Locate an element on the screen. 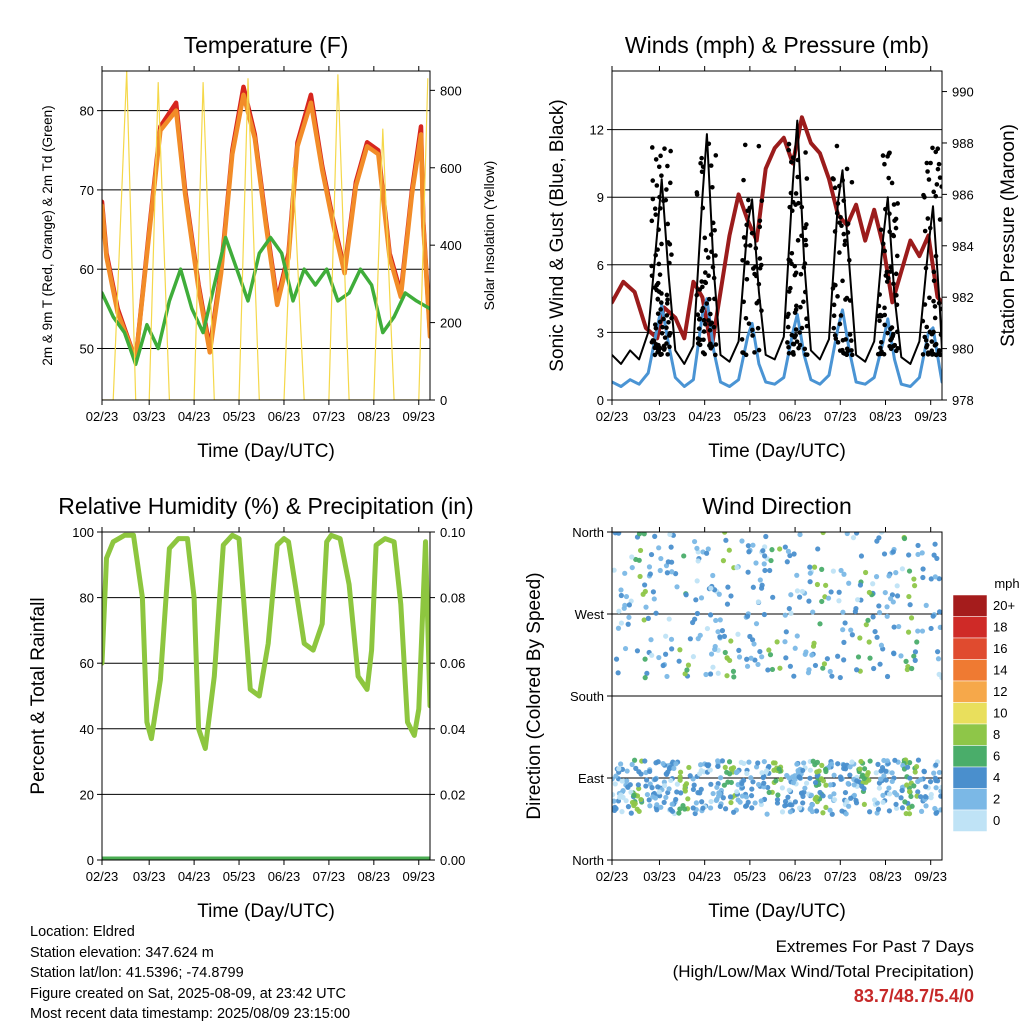 This screenshot has height=1025, width=1024. extremes-subtitle: (High/Low/Max Wind/Total Precipitation) is located at coordinates (823, 971).